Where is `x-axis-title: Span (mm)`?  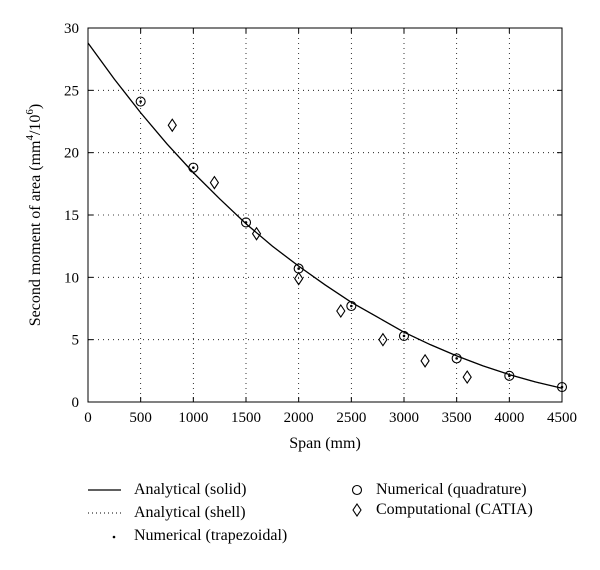
x-axis-title: Span (mm) is located at coordinates (325, 443).